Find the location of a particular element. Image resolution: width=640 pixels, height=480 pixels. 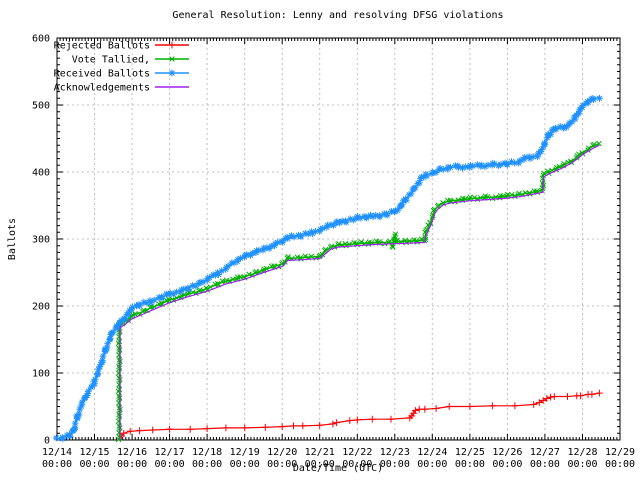

x-tick-label-date: 12/15 is located at coordinates (94, 452).